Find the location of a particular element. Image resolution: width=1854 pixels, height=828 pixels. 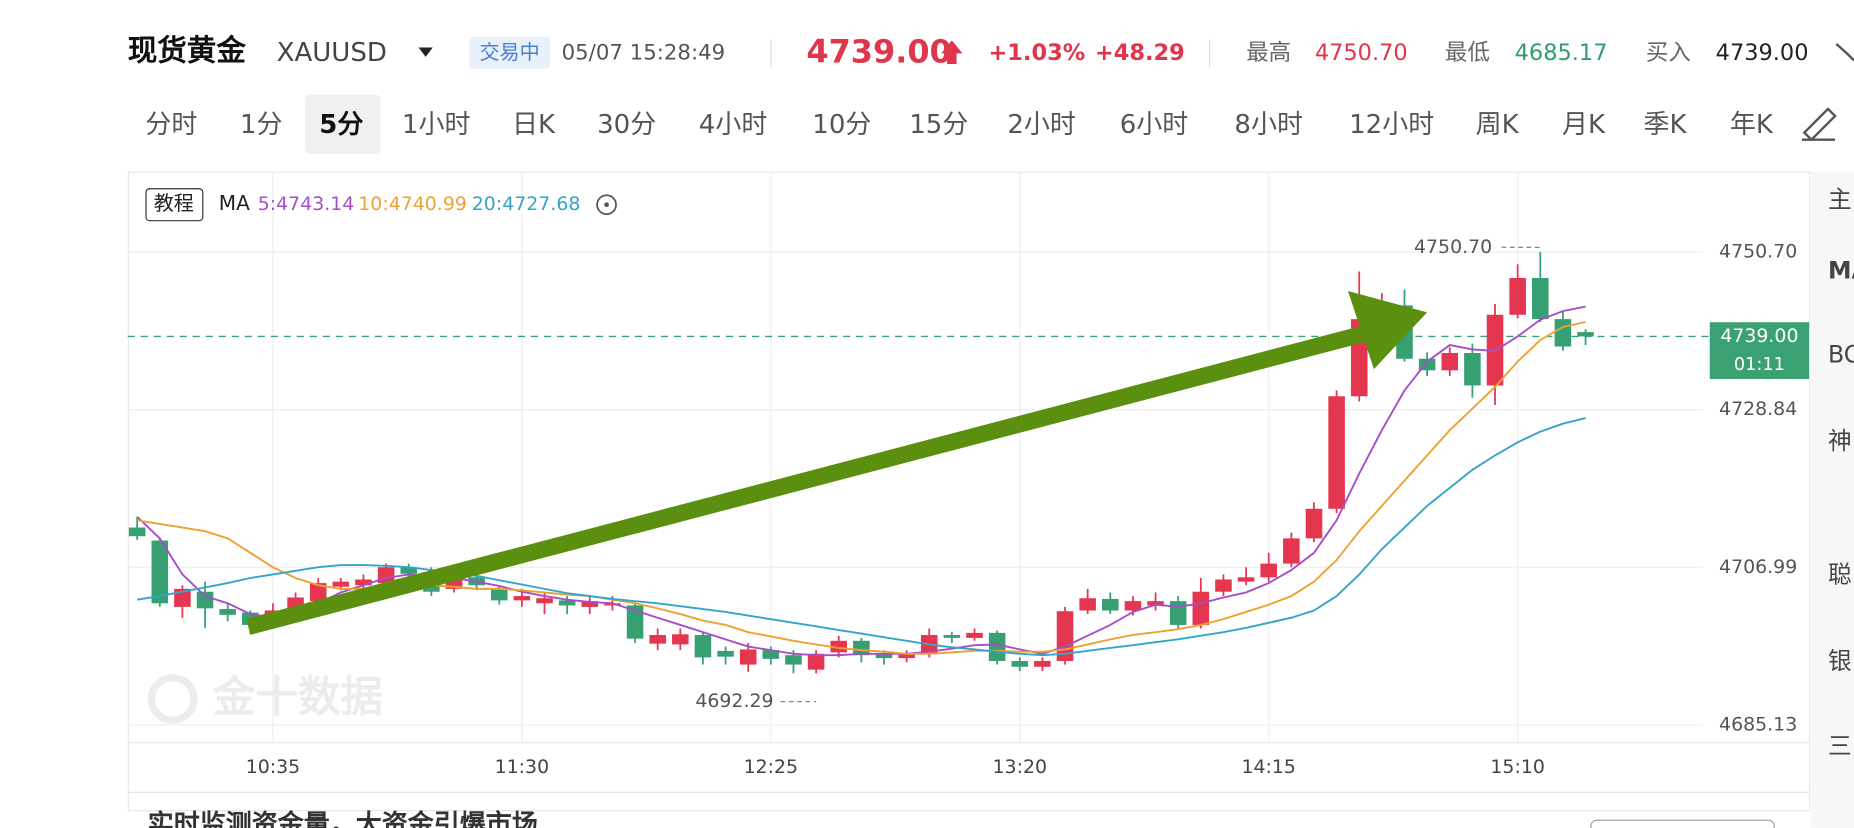

watermark-icon is located at coordinates (172, 699).